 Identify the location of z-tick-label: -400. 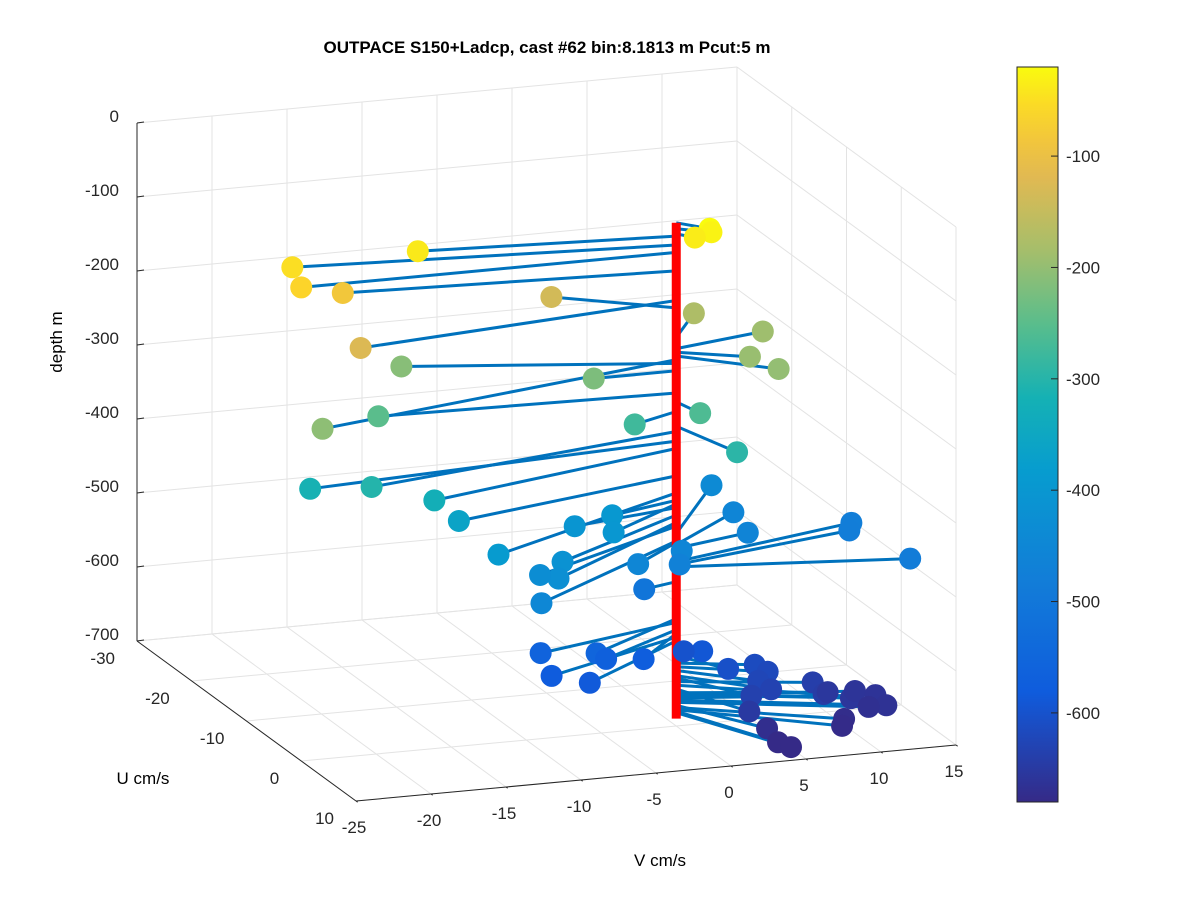
(102, 412).